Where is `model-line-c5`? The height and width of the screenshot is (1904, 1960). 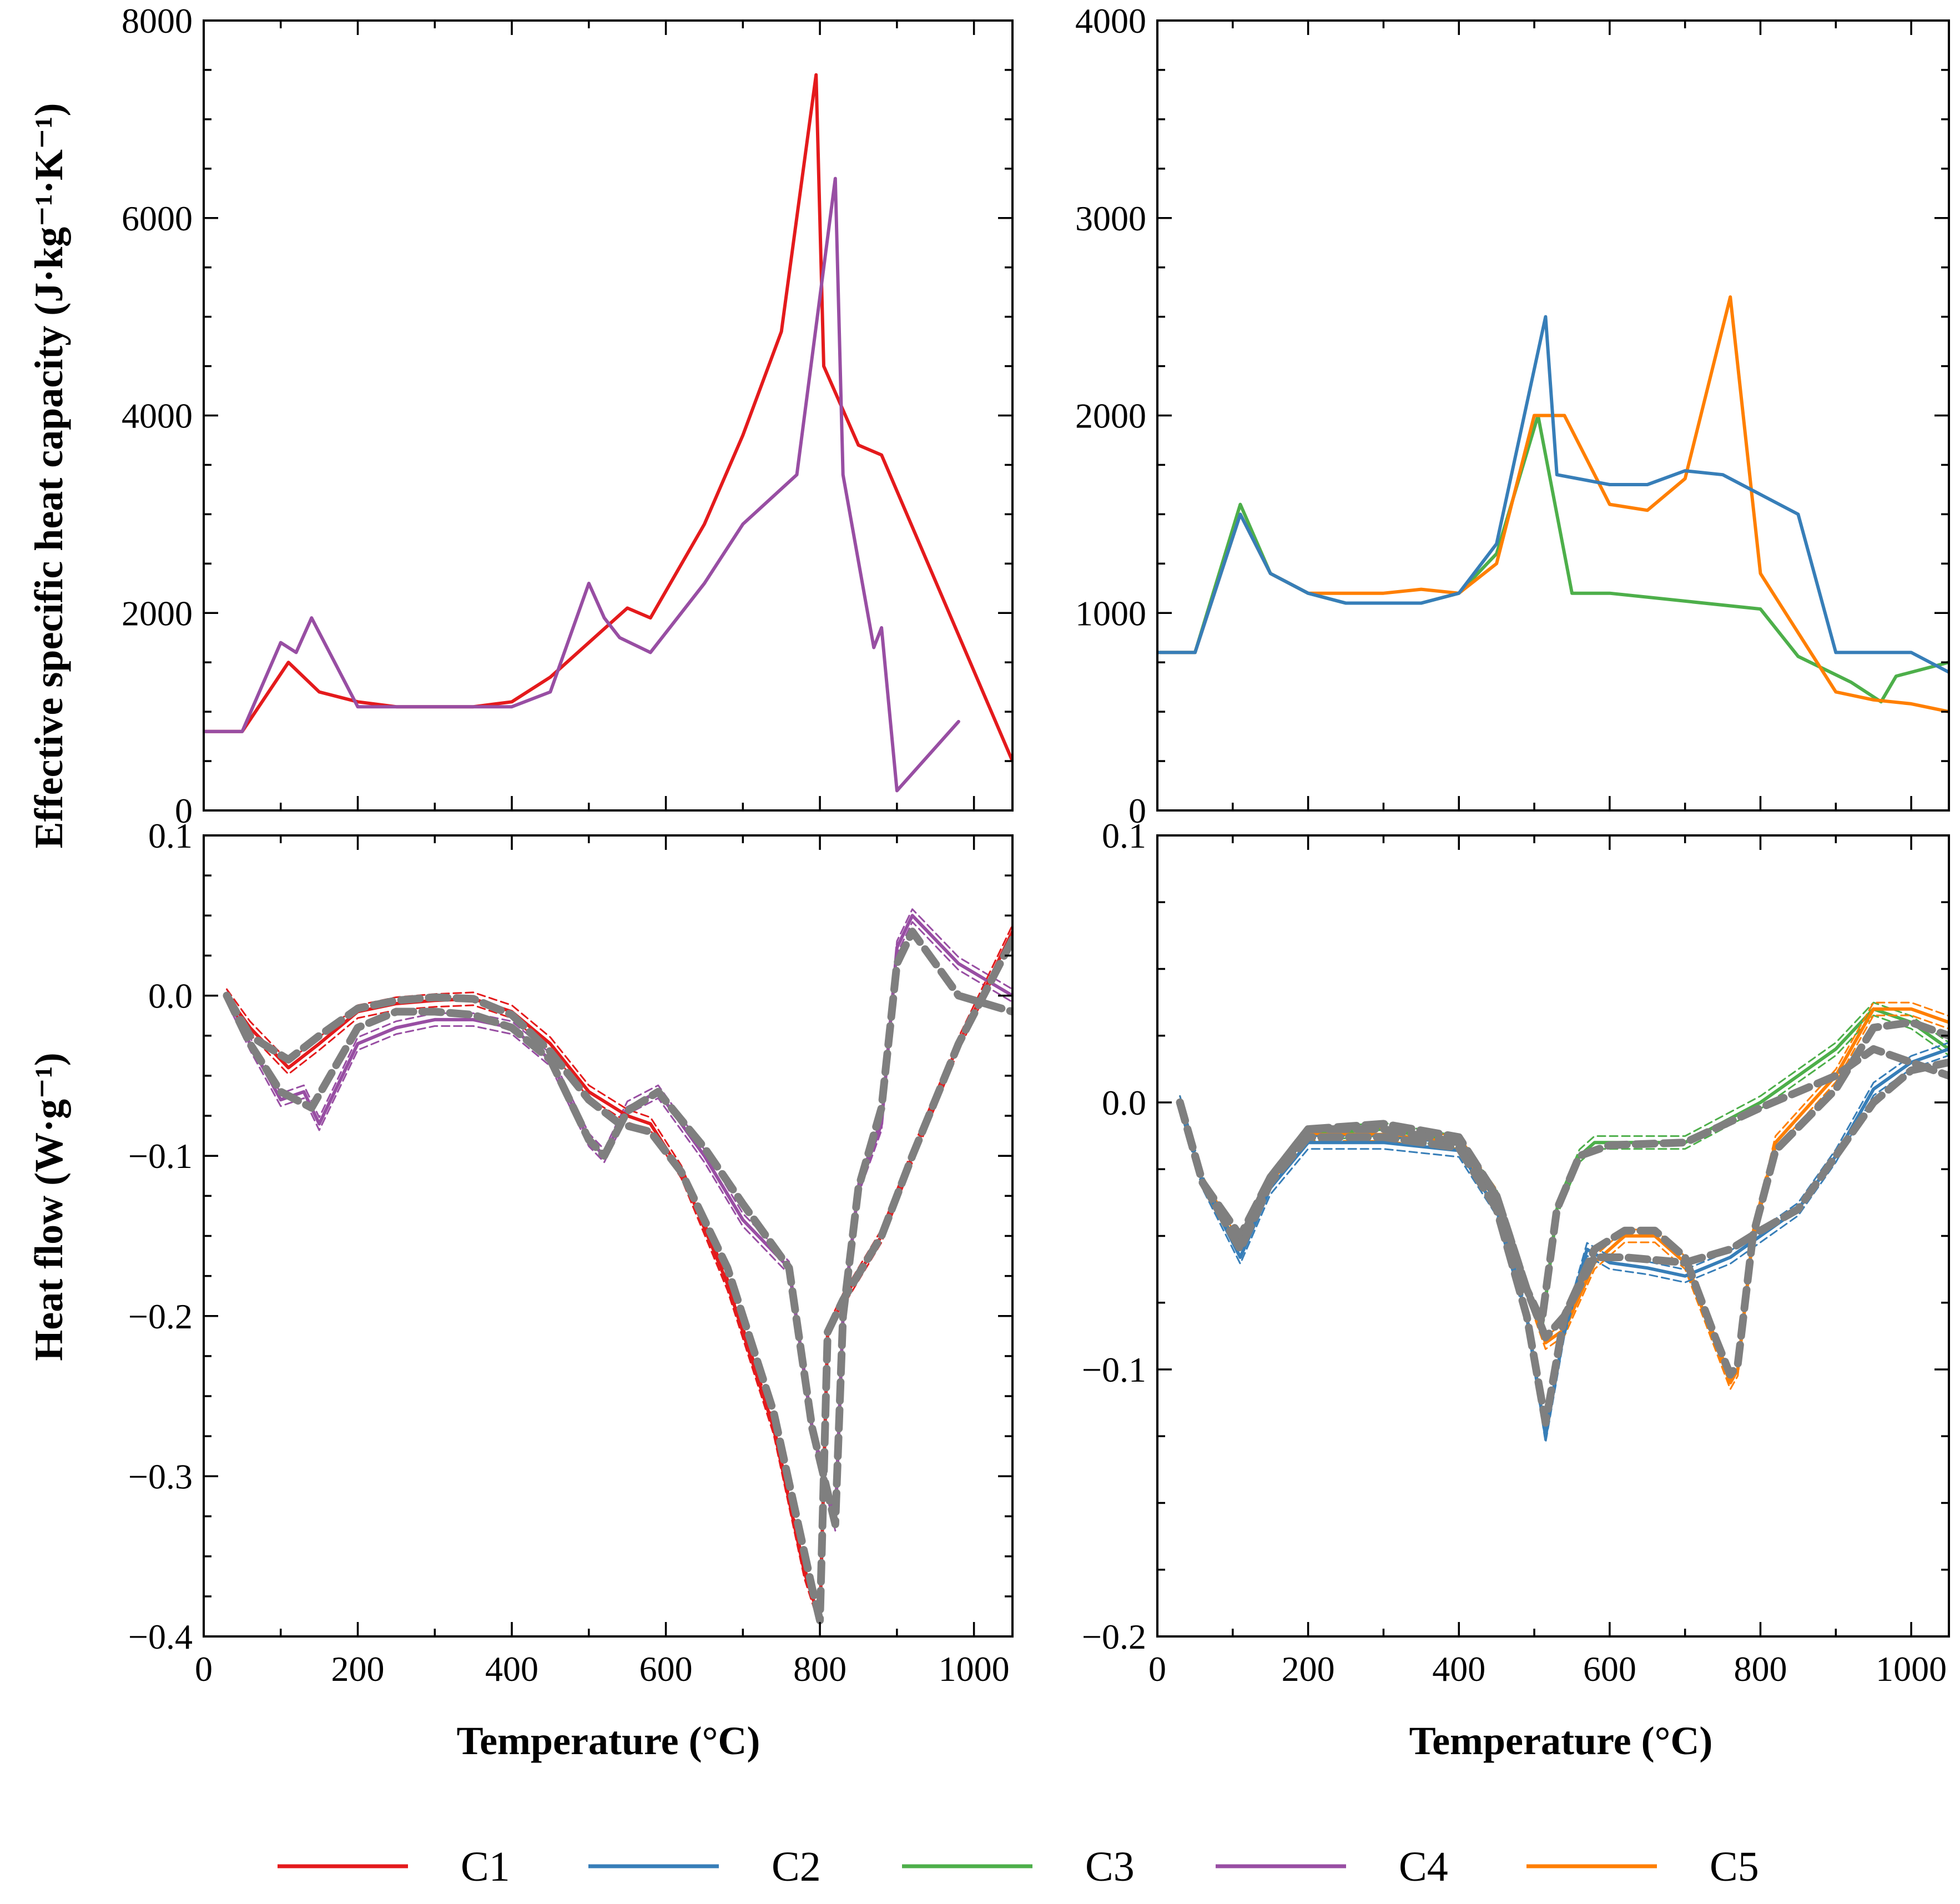
model-line-c5 is located at coordinates (1562, 1198).